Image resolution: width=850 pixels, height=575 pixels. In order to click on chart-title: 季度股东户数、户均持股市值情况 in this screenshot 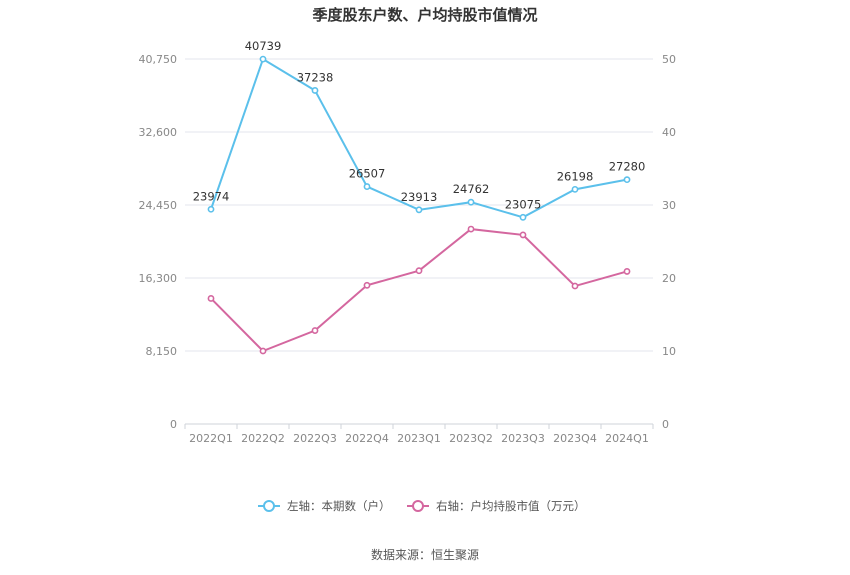, I will do `click(425, 15)`.